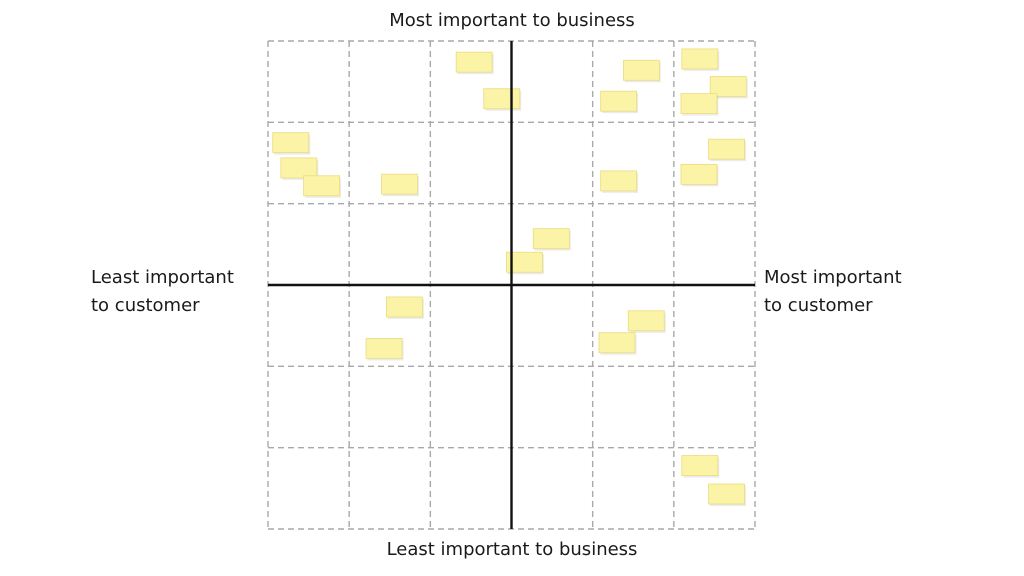 This screenshot has height=576, width=1024. Describe the element at coordinates (512, 549) in the screenshot. I see `axis-label-bottom: Least important to business` at that location.